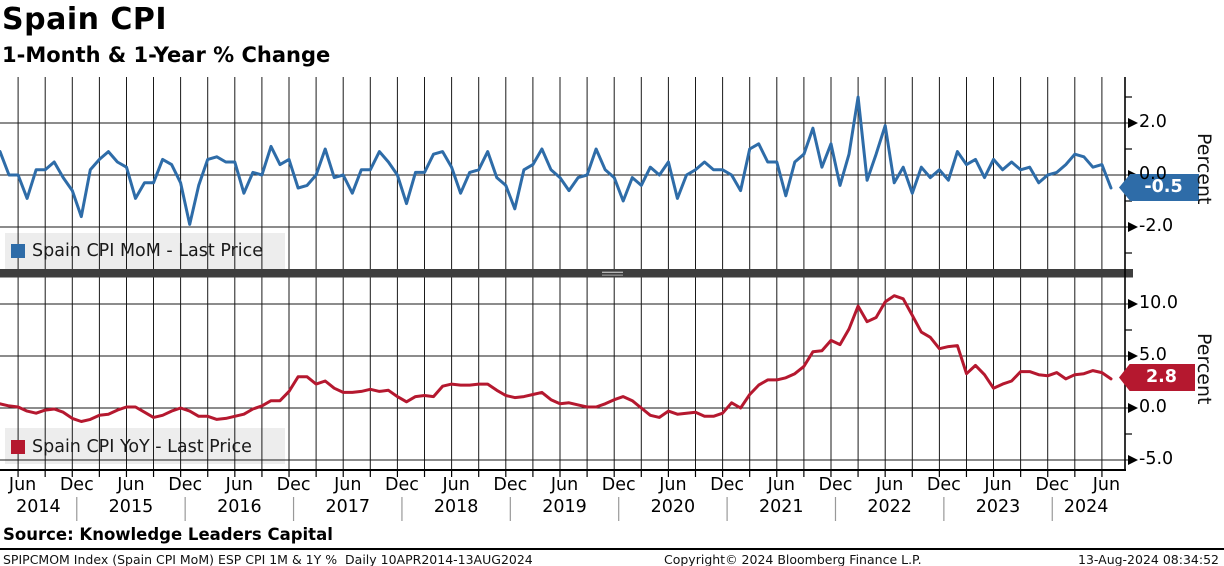  What do you see at coordinates (793, 559) in the screenshot?
I see `copyright-text: Copyright© 2024 Bloomberg Finance L.P.` at bounding box center [793, 559].